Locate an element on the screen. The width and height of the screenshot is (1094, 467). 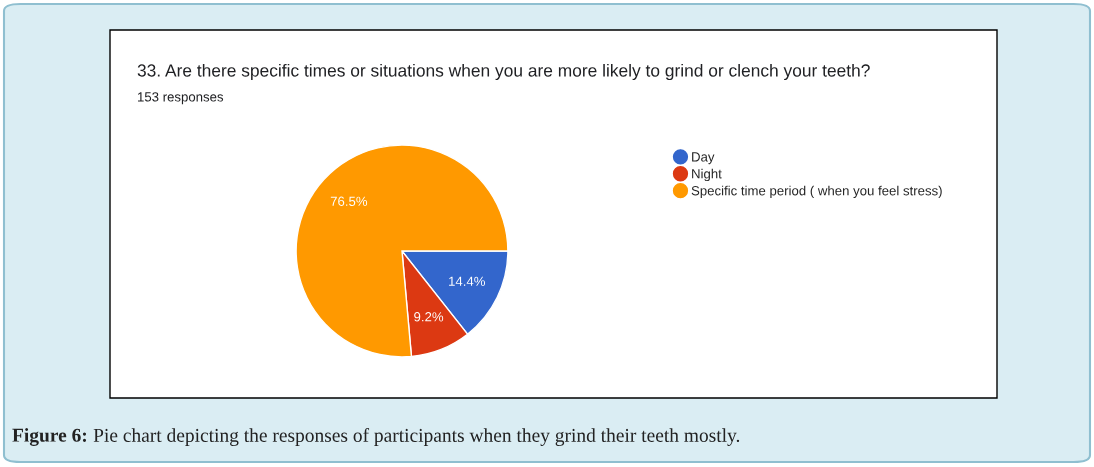
caption: Figure 6: is located at coordinates (49, 437).